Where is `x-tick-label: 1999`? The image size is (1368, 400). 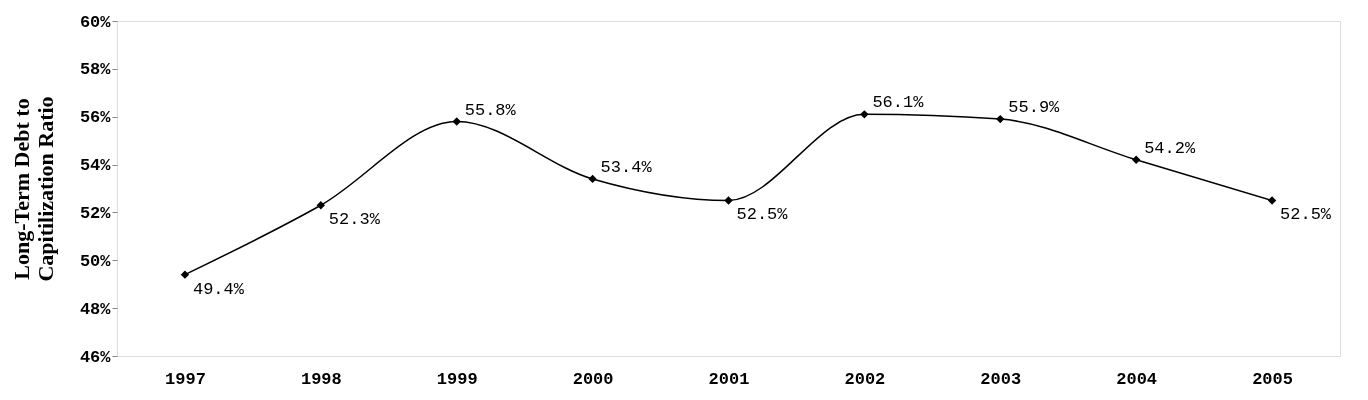
x-tick-label: 1999 is located at coordinates (457, 379).